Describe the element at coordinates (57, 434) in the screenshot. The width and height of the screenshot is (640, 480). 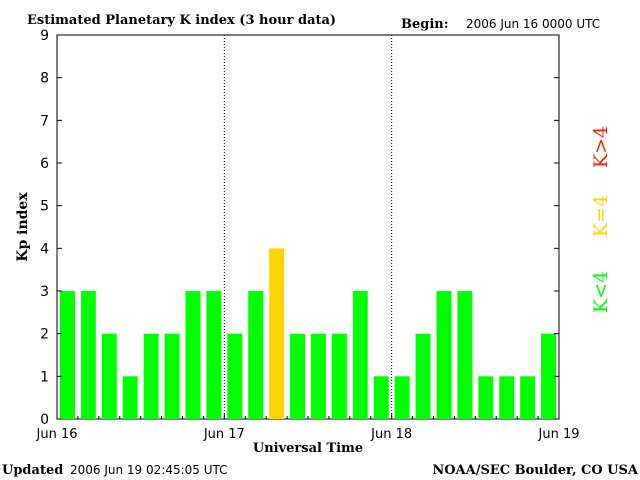
I see `x-tick-label: Jun 16` at that location.